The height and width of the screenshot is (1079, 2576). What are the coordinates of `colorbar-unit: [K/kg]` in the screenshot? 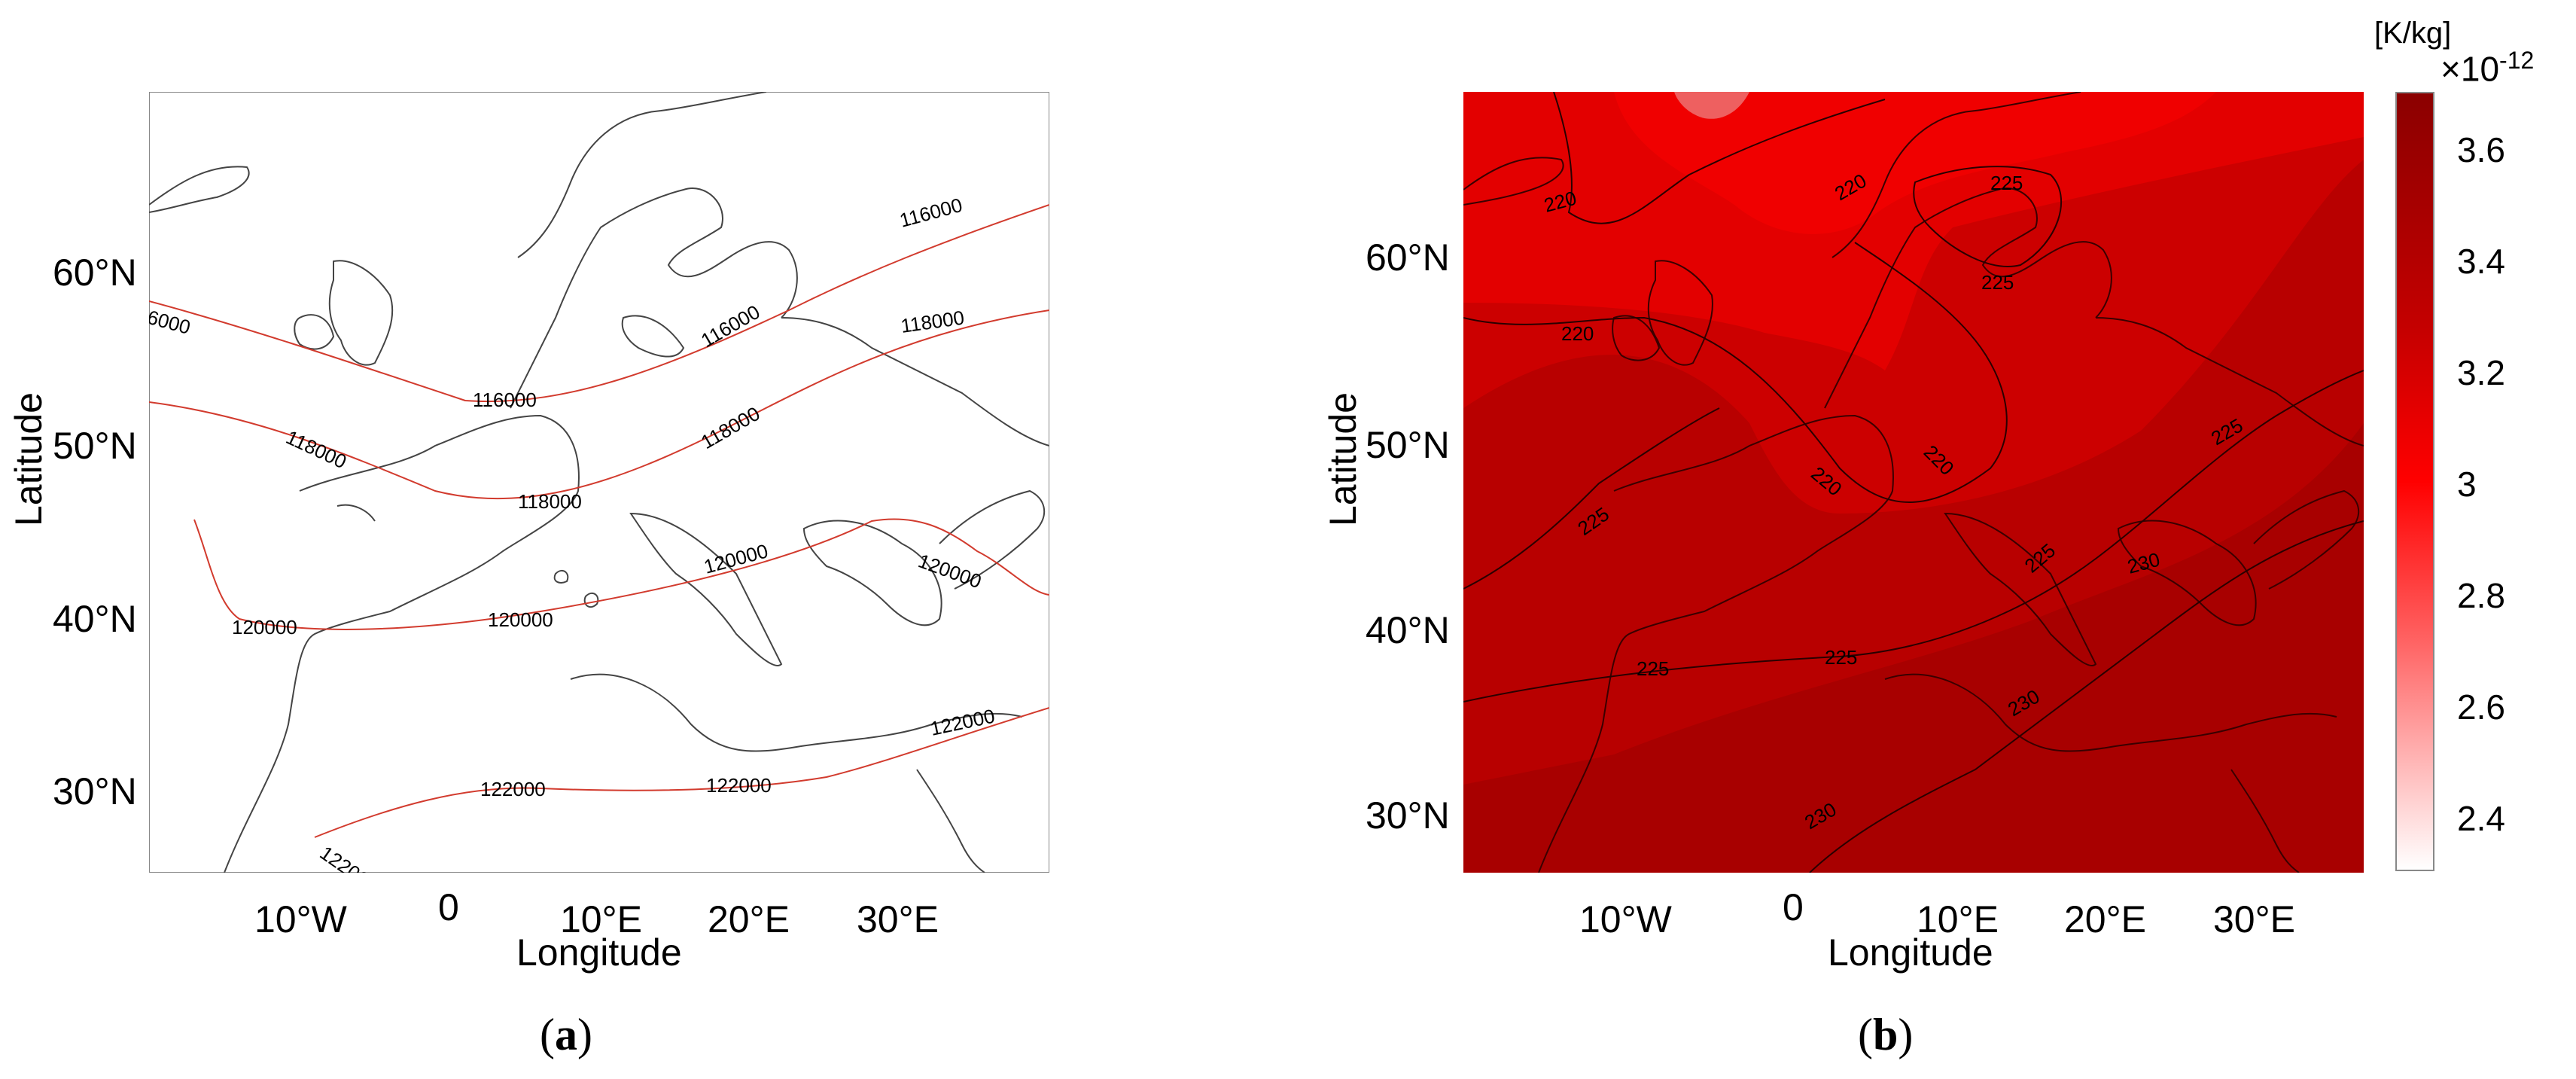 It's located at (2413, 33).